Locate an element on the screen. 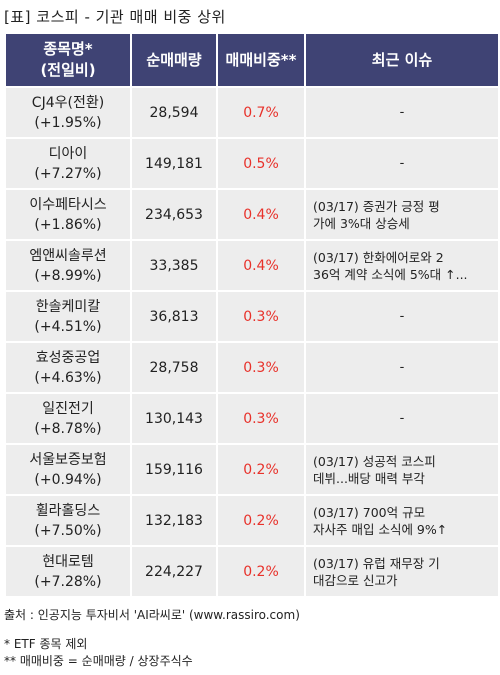 The width and height of the screenshot is (500, 675). net-volume: 130,143 is located at coordinates (174, 418).